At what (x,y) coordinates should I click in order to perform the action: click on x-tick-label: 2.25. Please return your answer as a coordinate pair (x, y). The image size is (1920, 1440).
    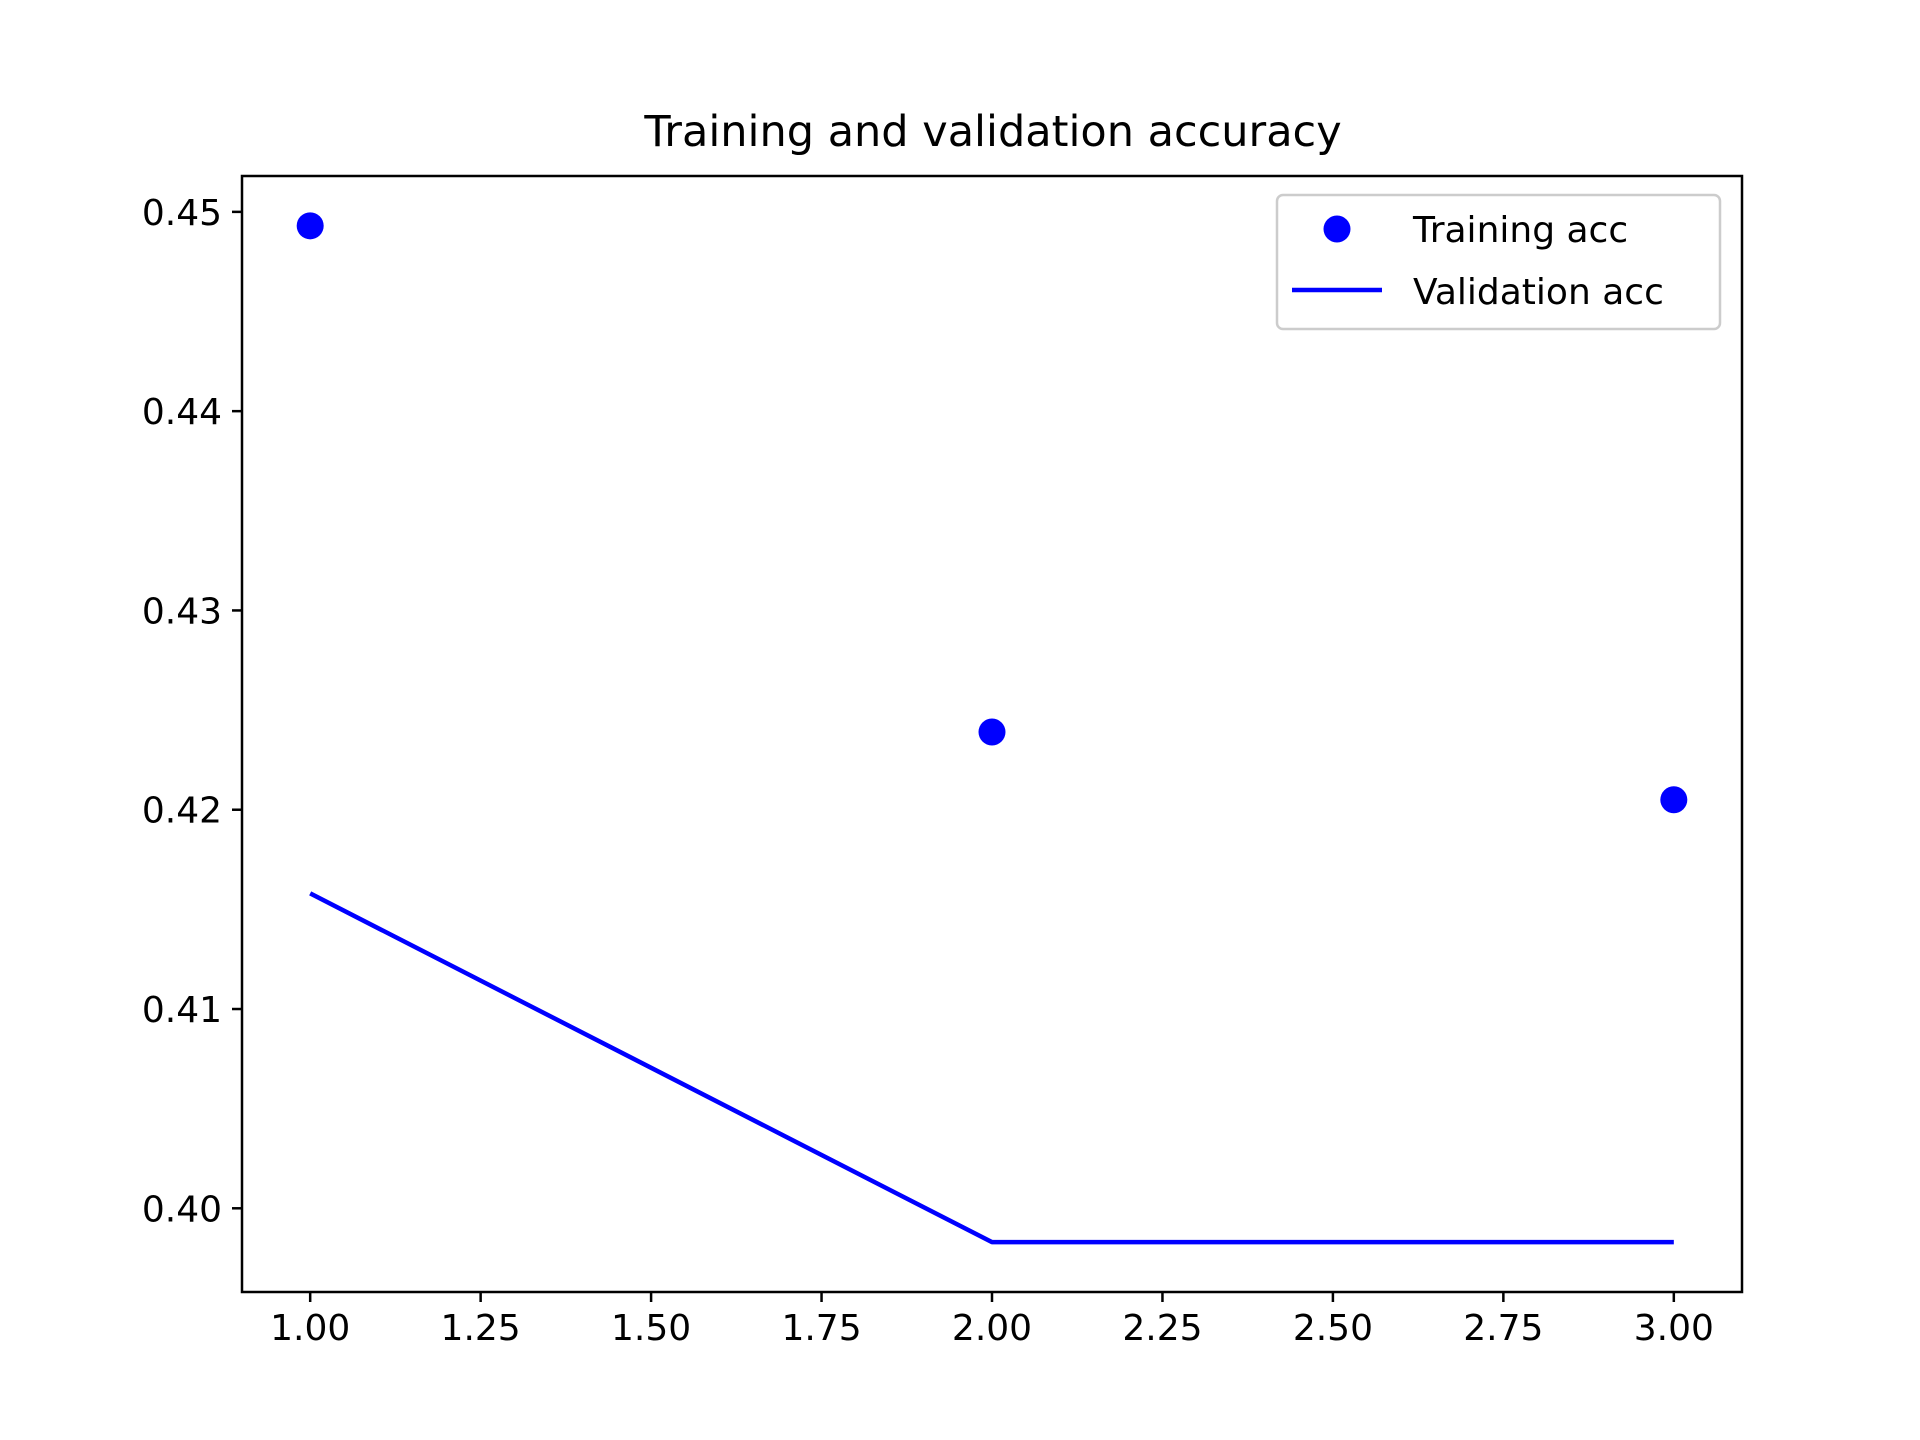
    Looking at the image, I should click on (1162, 1328).